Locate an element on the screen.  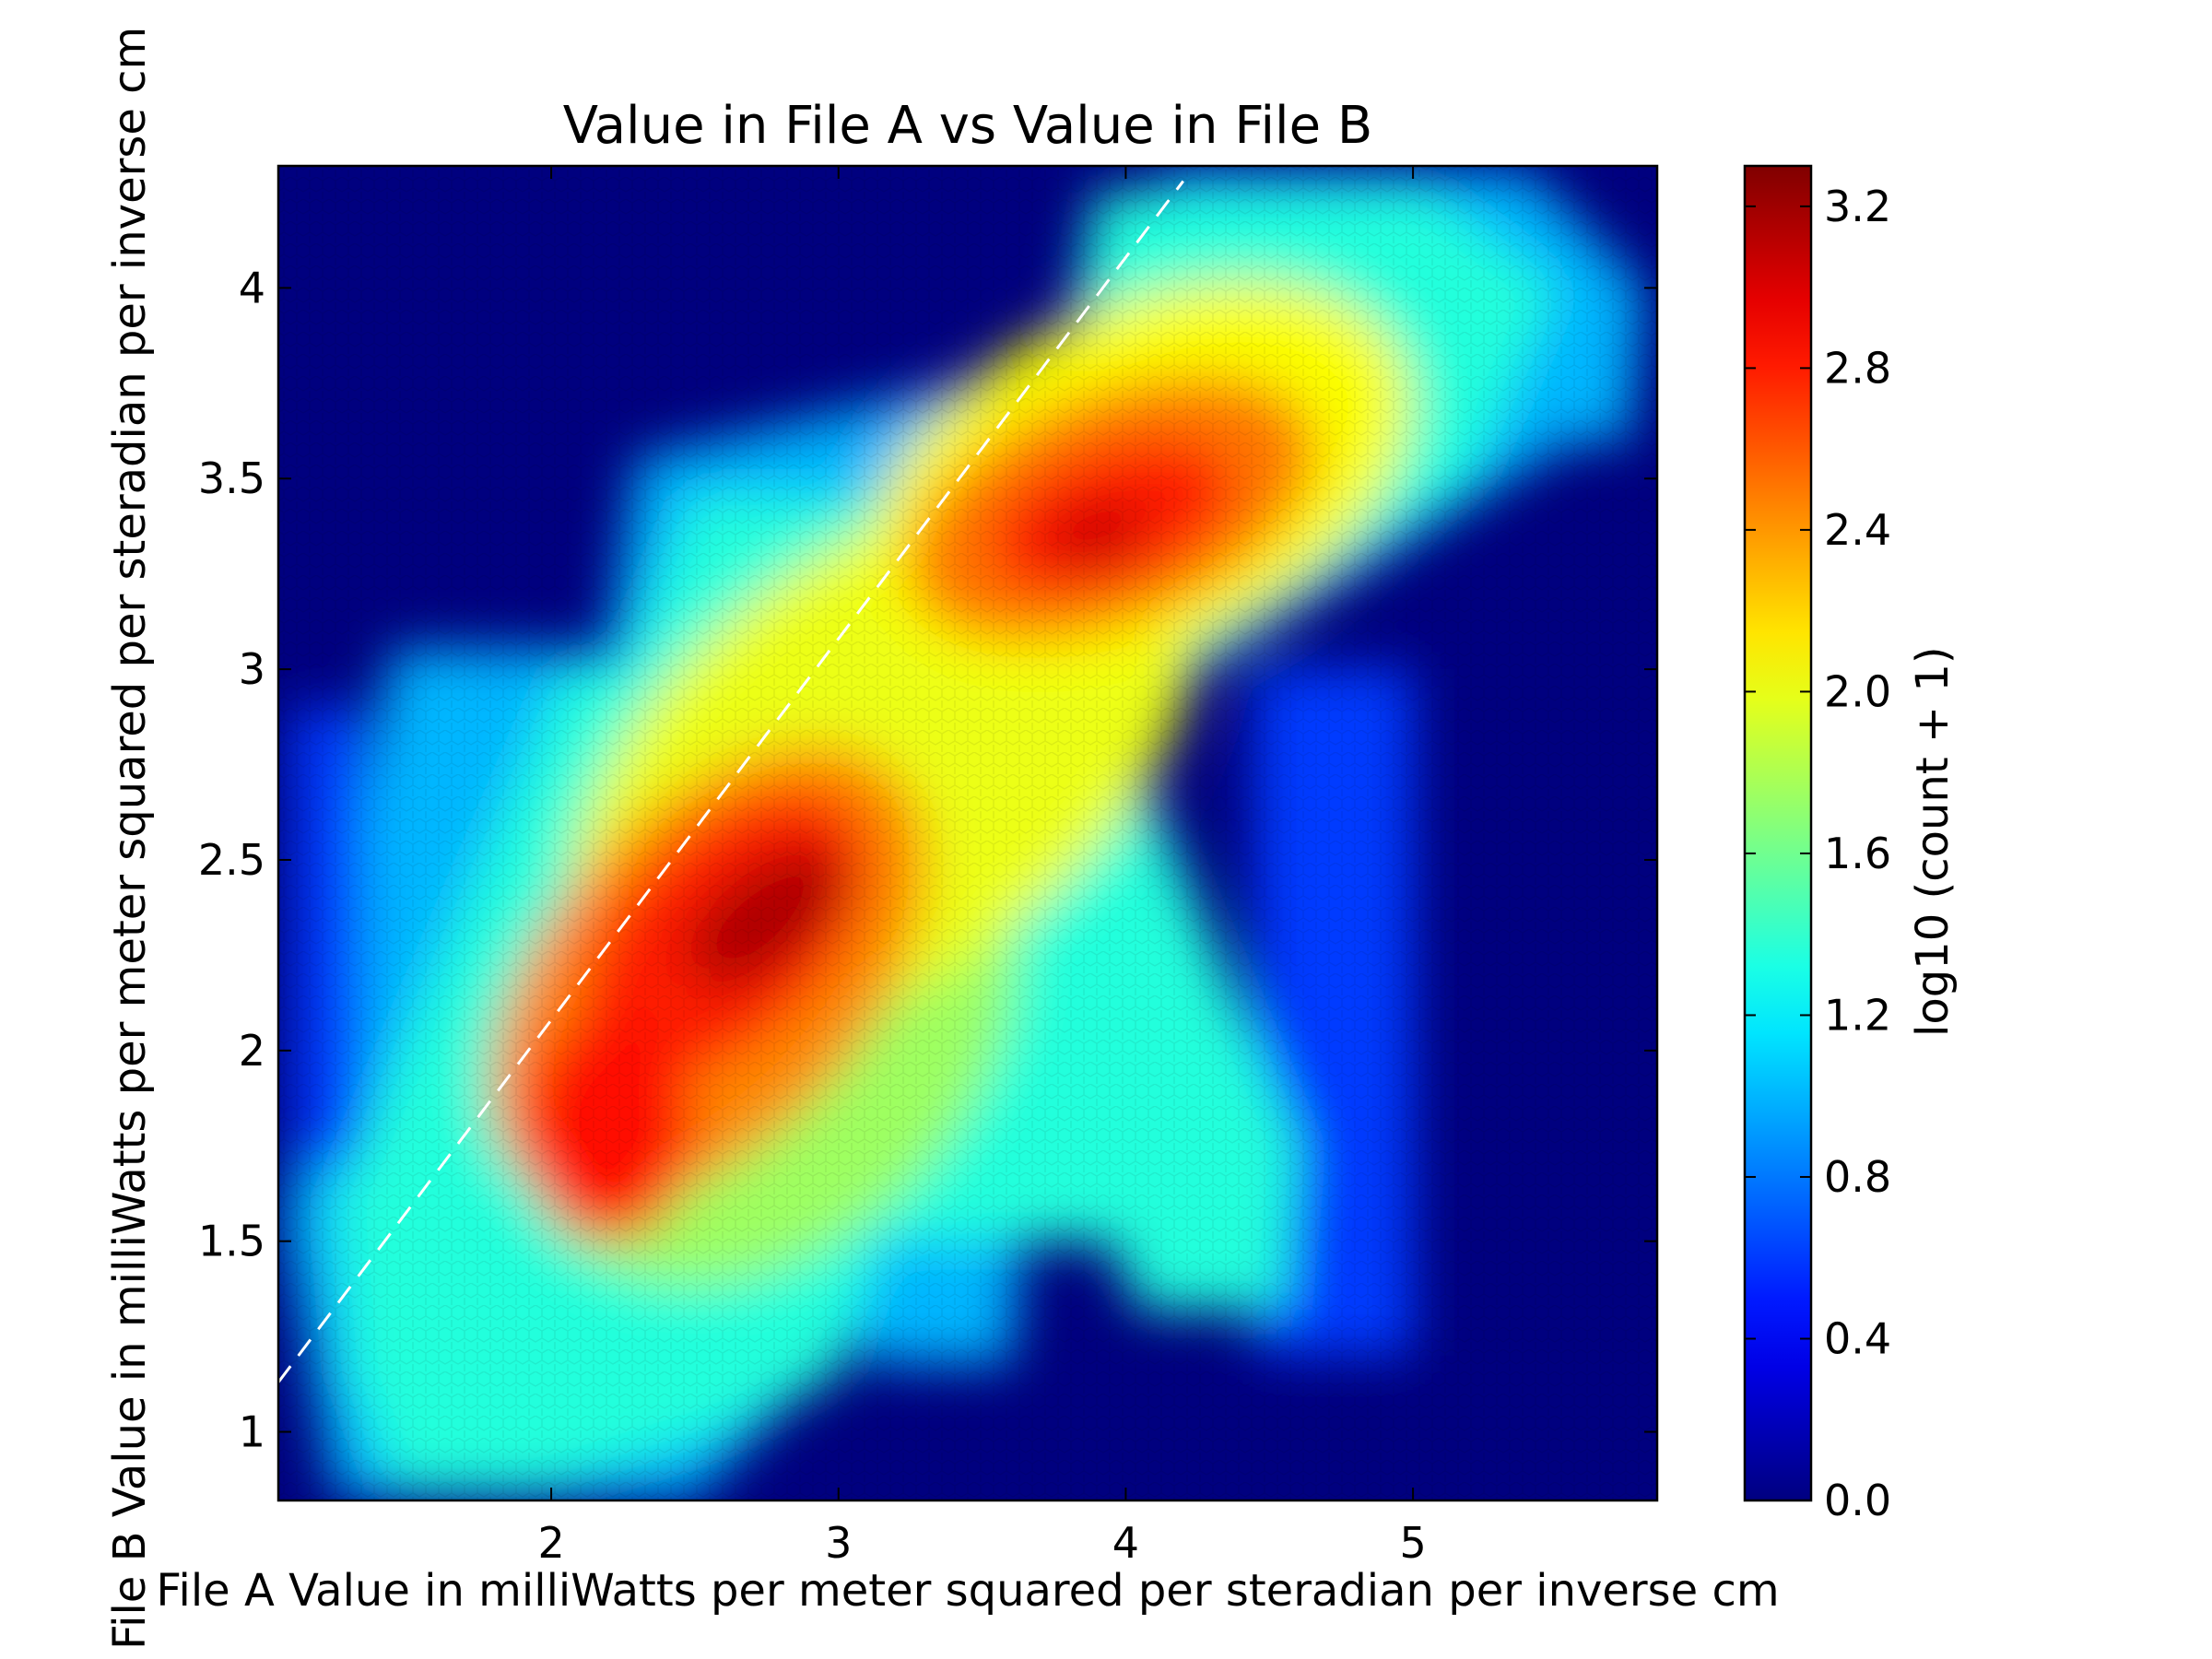
y-tick-label: 1 is located at coordinates (252, 1432).